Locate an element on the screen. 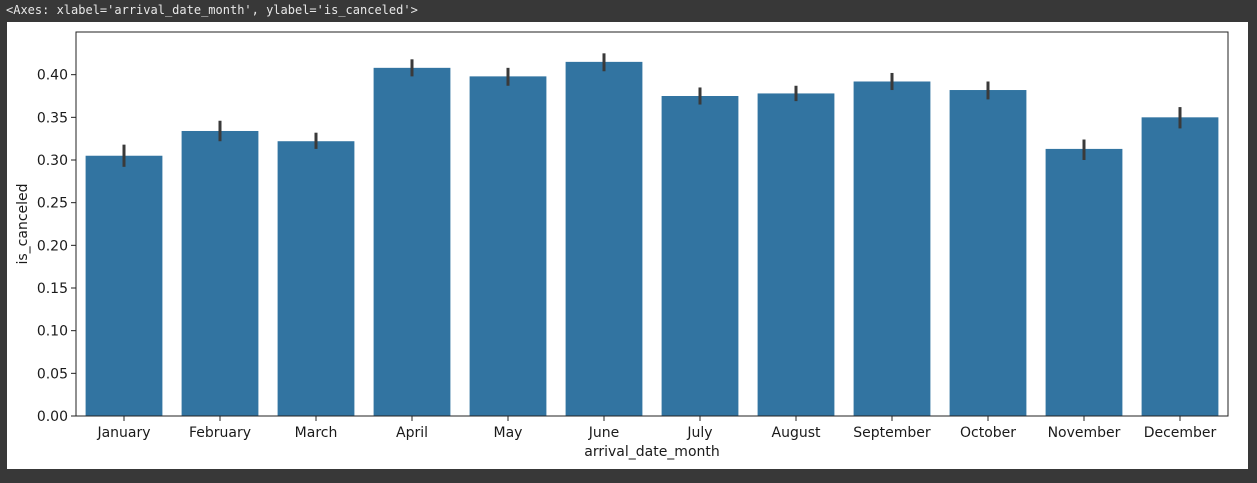 The width and height of the screenshot is (1257, 483). x-tick-label: January is located at coordinates (123, 433).